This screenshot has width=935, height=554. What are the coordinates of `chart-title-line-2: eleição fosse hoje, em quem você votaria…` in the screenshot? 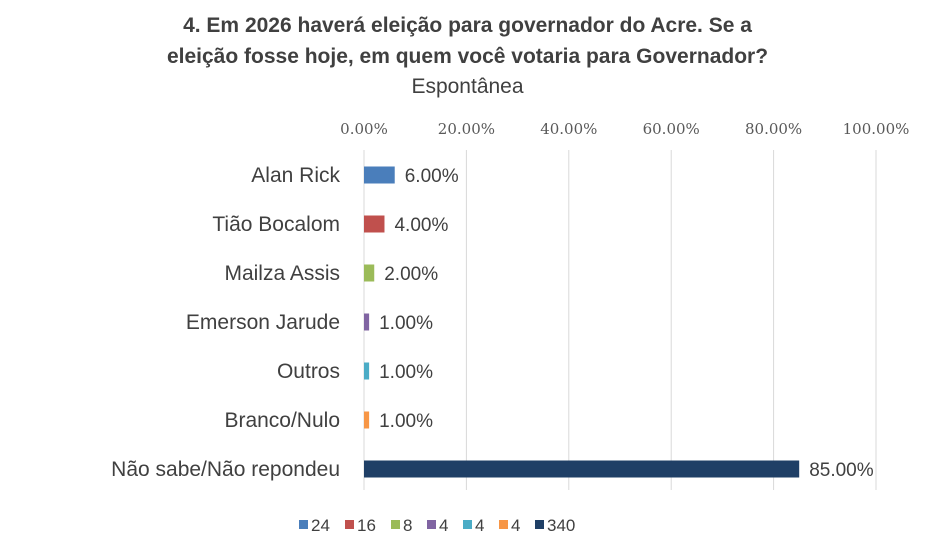 It's located at (467, 56).